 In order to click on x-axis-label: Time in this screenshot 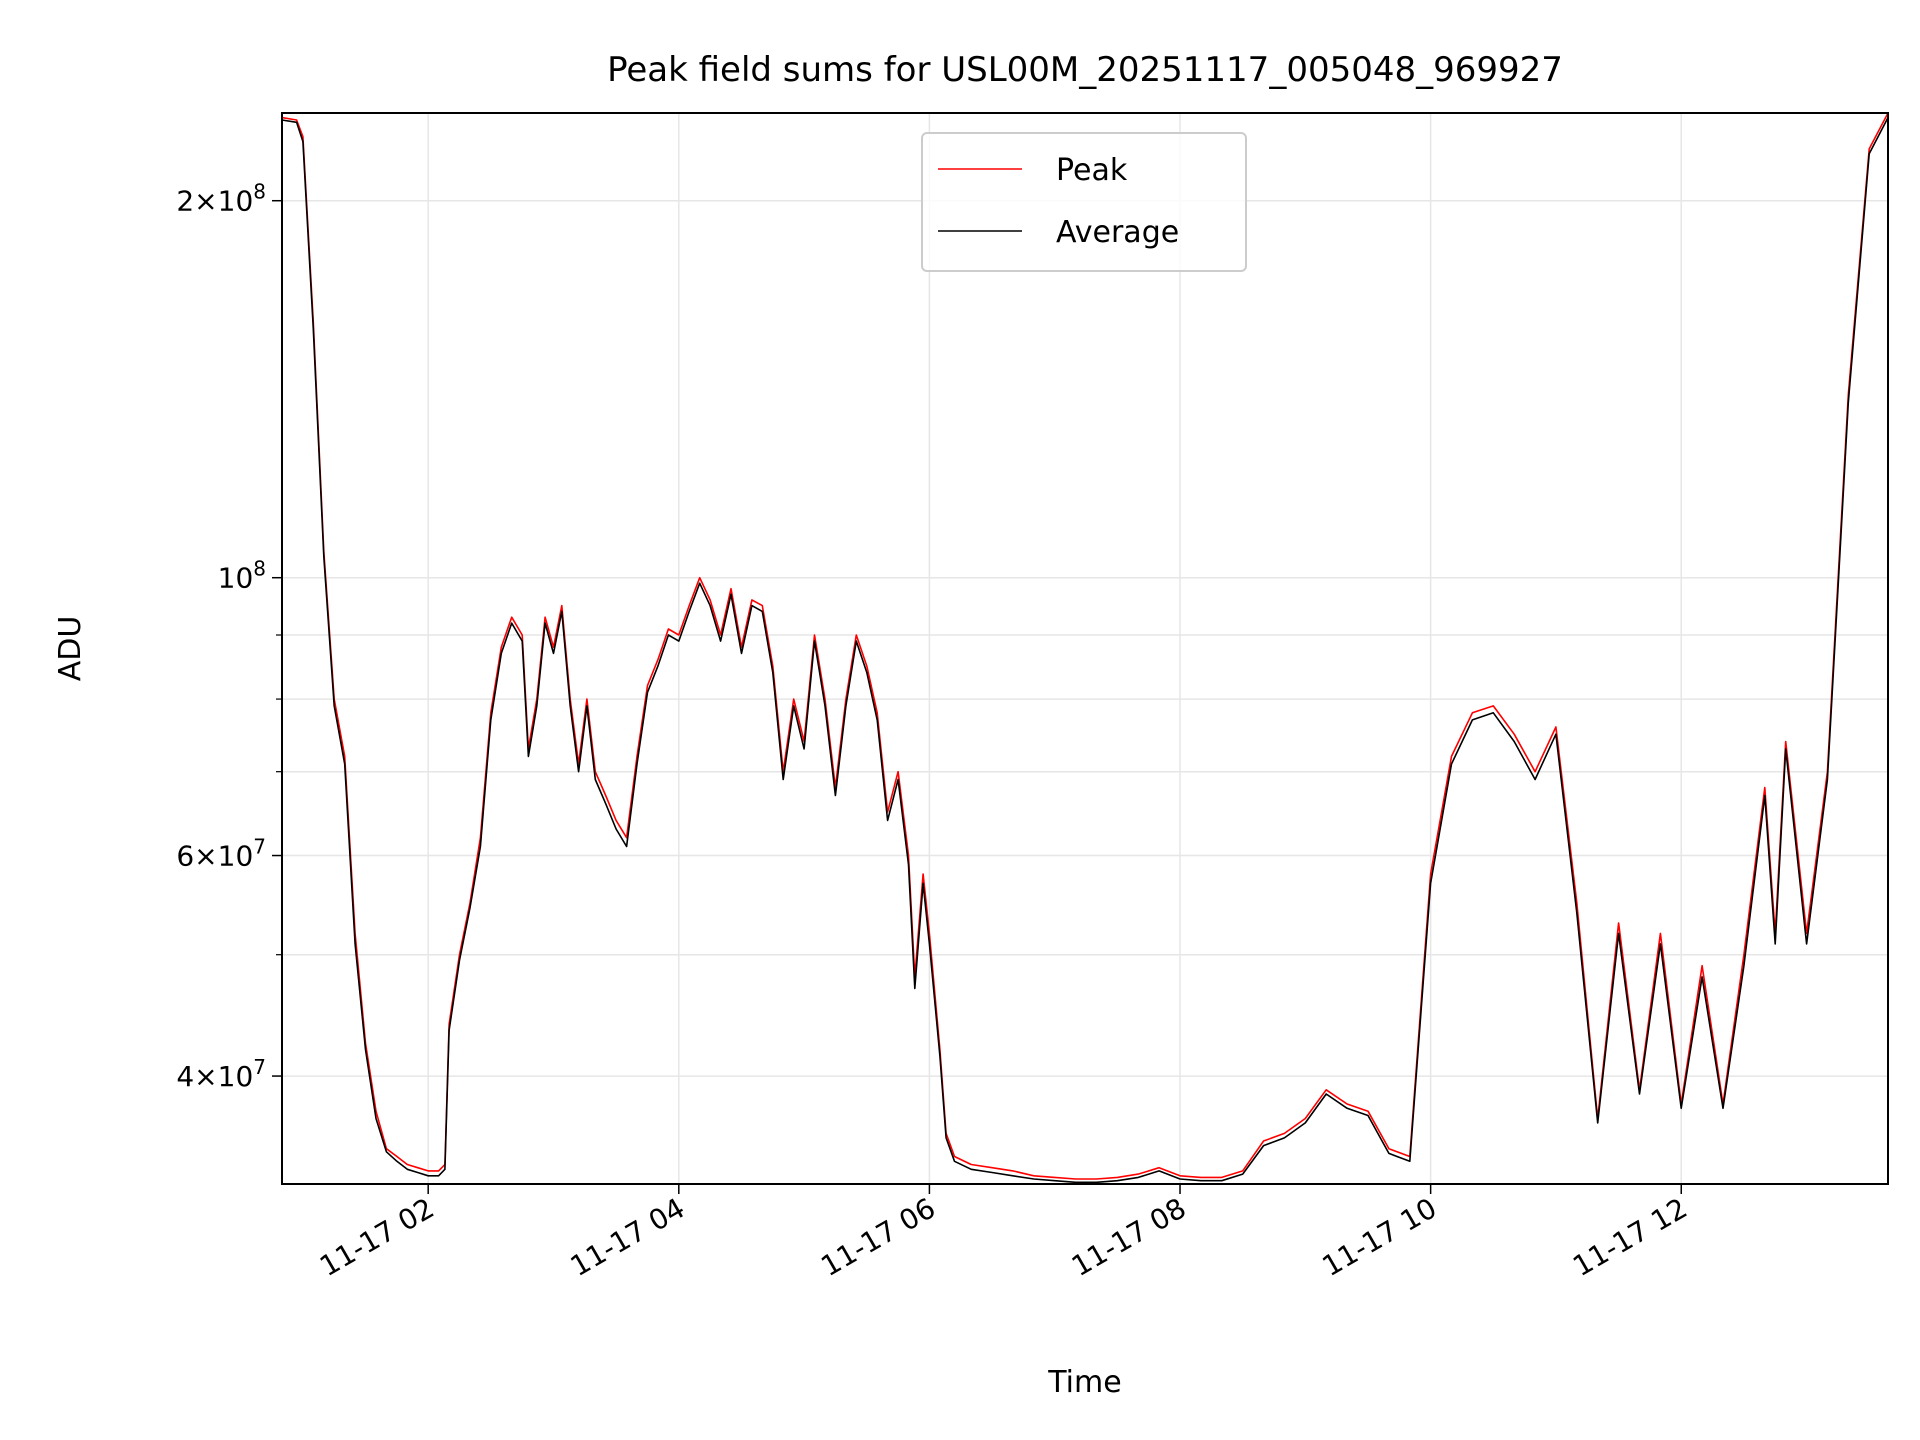, I will do `click(1084, 1382)`.